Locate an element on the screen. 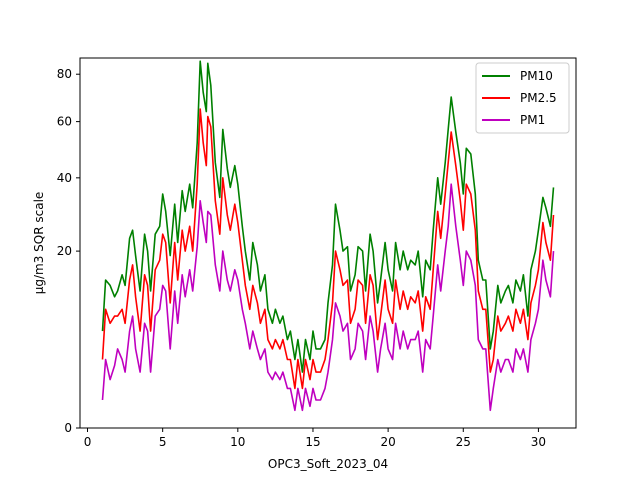 The image size is (640, 484). x-tick-label: 25 is located at coordinates (463, 442).